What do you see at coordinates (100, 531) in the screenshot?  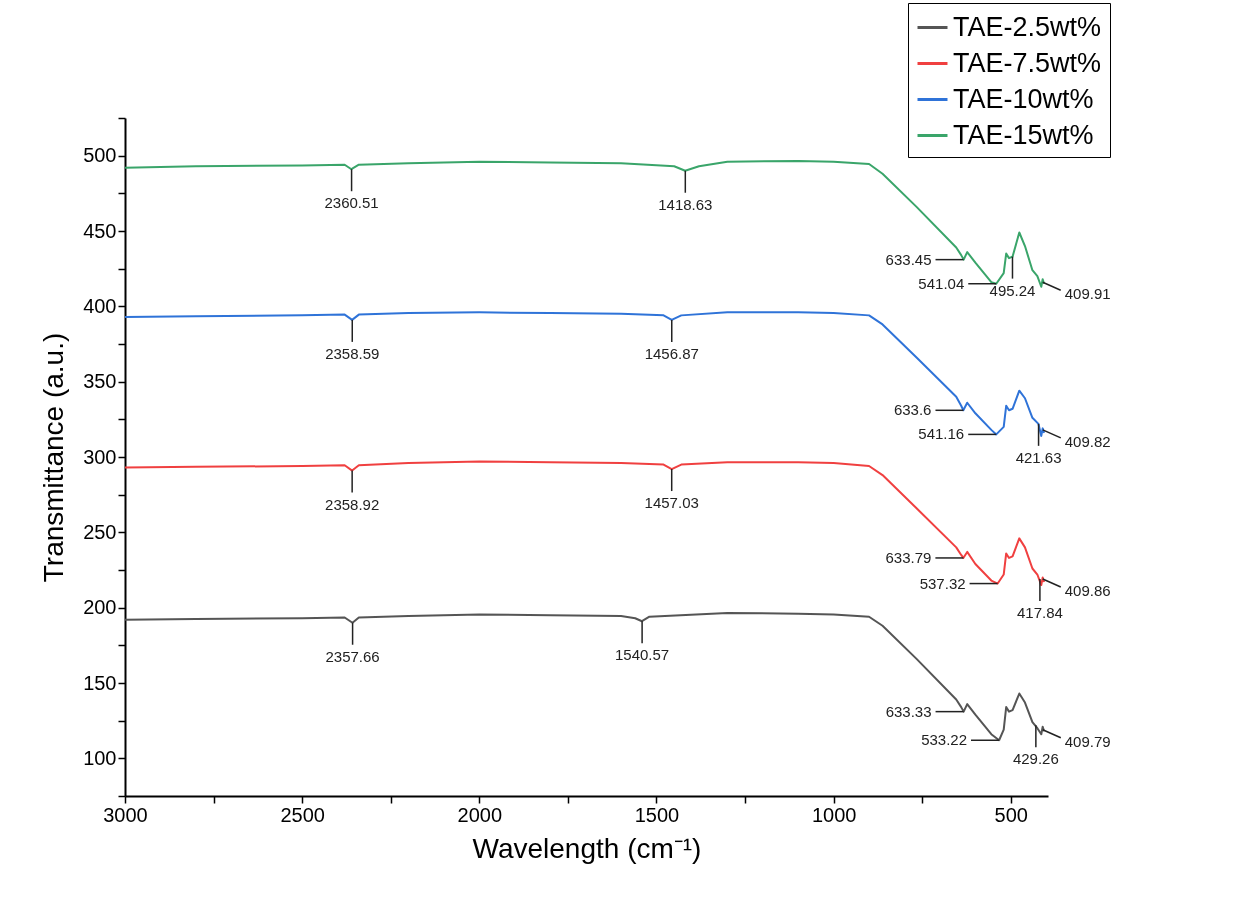 I see `y-tick-label: 250` at bounding box center [100, 531].